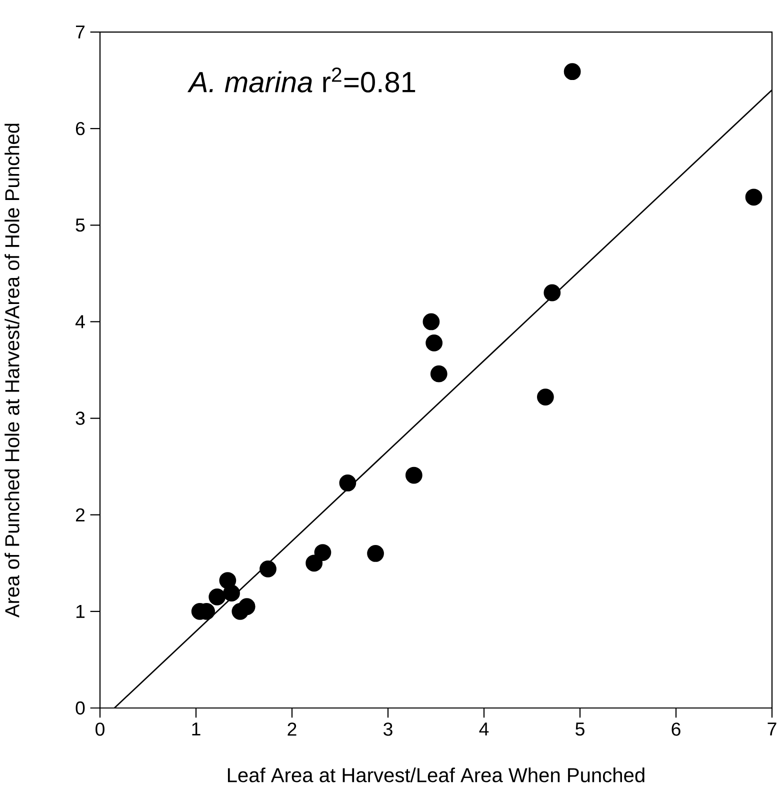 This screenshot has height=797, width=779. What do you see at coordinates (80, 418) in the screenshot?
I see `y-tick-label: 3` at bounding box center [80, 418].